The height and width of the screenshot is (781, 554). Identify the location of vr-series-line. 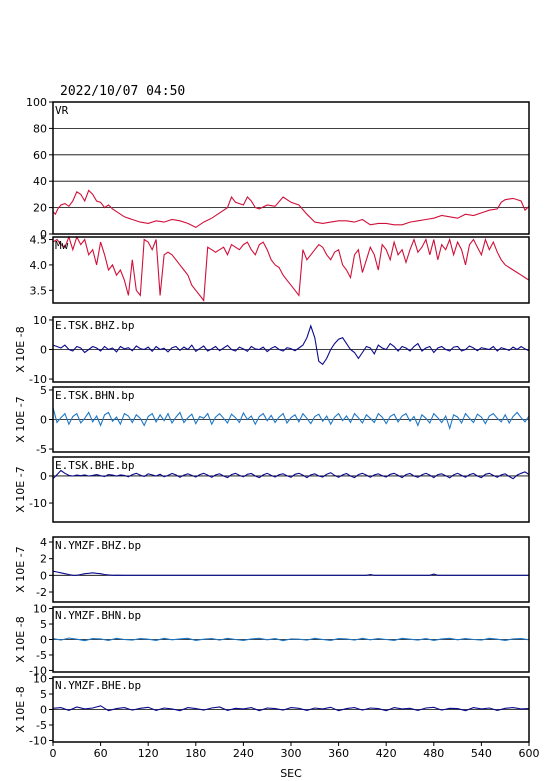
(291, 209).